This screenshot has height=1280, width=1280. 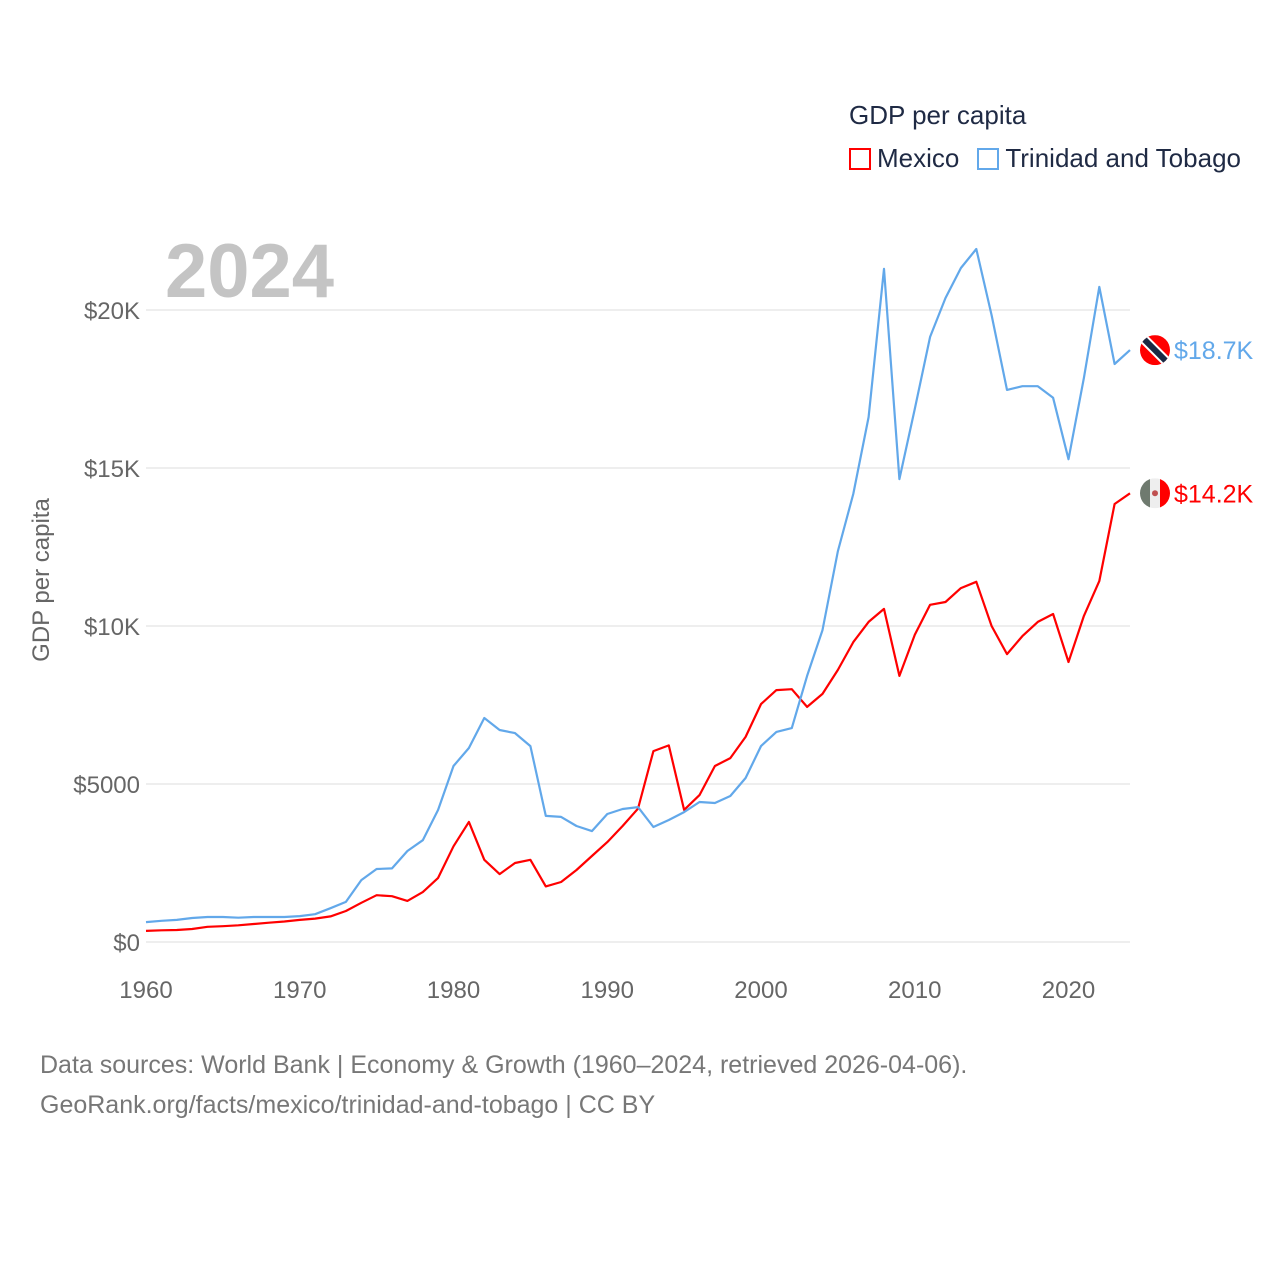 I want to click on end-value-label-mexico: $14.2K, so click(x=1214, y=494).